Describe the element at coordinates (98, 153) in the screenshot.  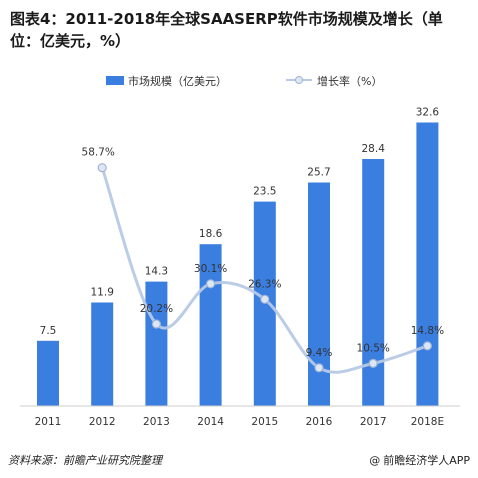
I see `growth-label-2012: 58.7%` at that location.